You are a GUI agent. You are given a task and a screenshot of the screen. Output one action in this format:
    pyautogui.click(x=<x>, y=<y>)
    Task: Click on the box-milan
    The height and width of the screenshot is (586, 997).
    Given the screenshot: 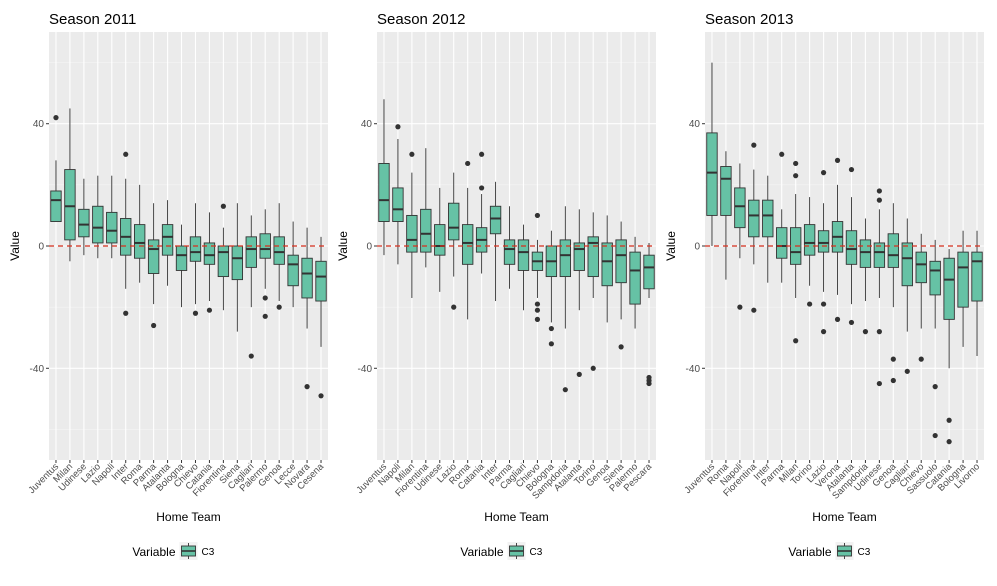 What is the action you would take?
    pyautogui.click(x=412, y=224)
    